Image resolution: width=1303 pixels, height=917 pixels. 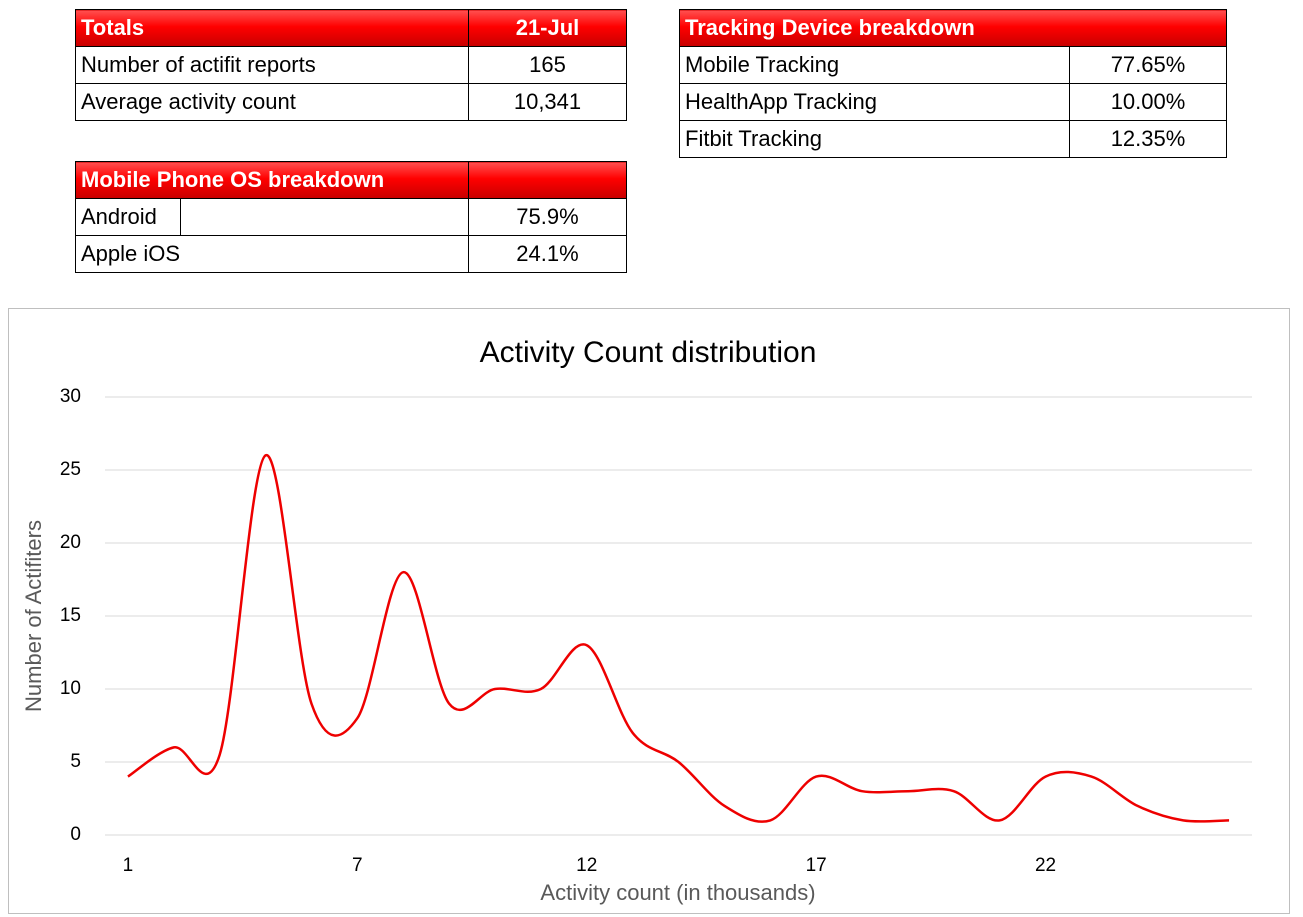 I want to click on y-tick-label: 30, so click(x=70, y=396).